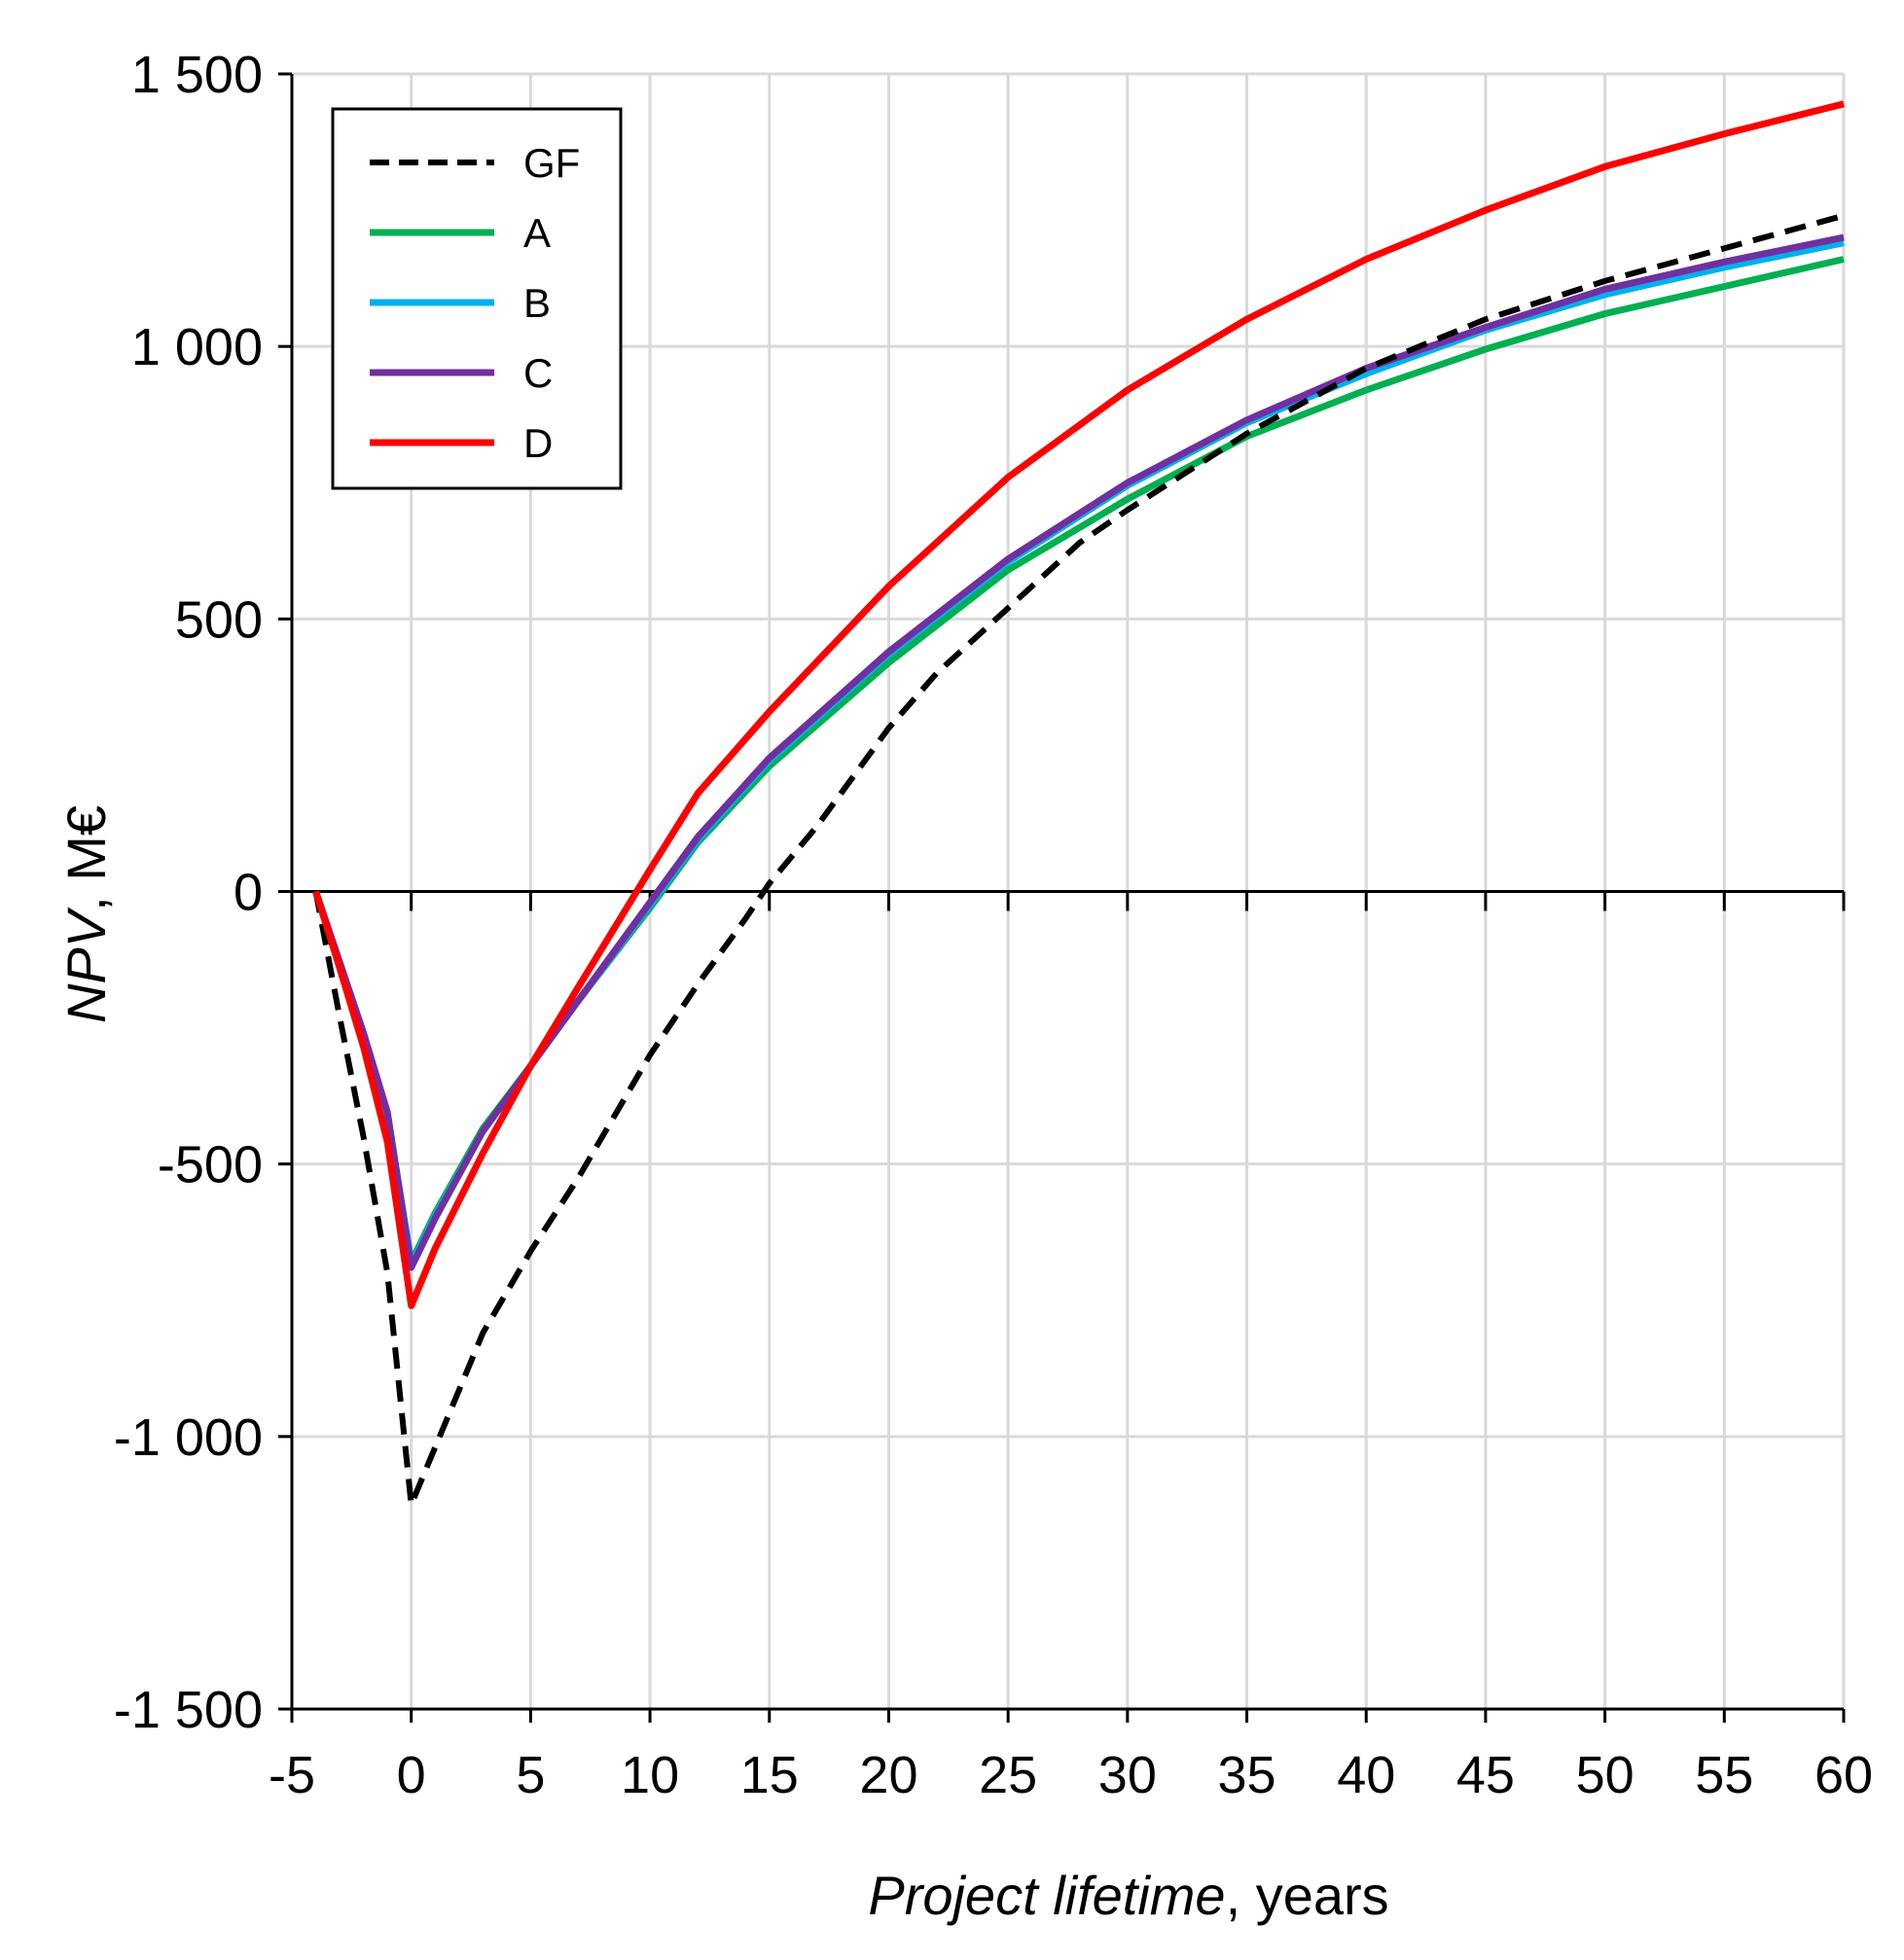  I want to click on y-tick-label: 1 000, so click(197, 347).